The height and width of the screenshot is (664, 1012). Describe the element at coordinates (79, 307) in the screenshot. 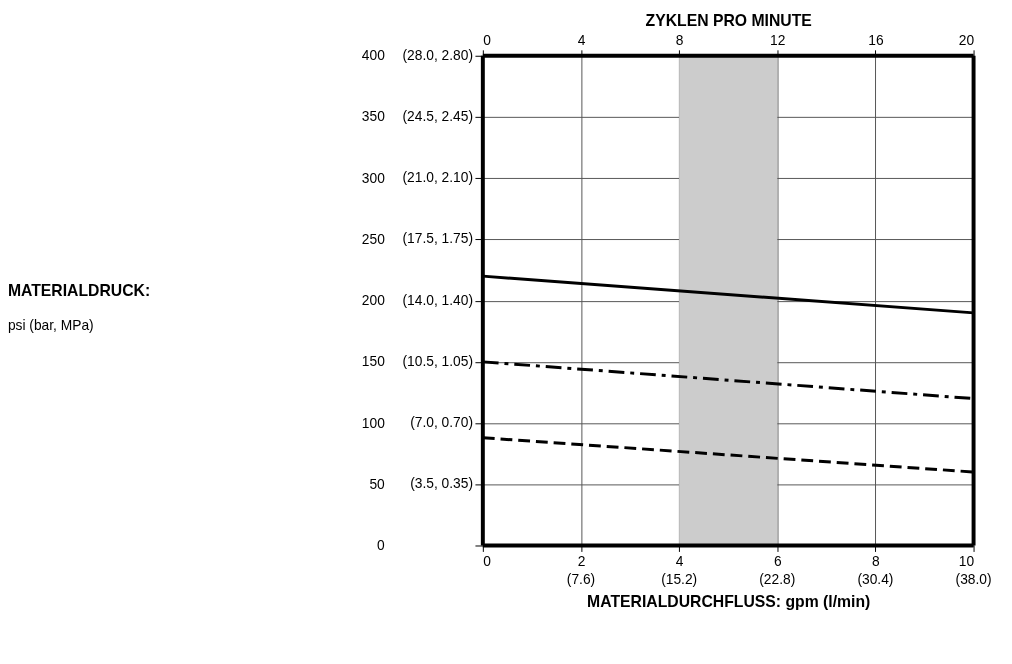

I see `text: MATERIALDRUCK: psi (bar, MPa)` at that location.